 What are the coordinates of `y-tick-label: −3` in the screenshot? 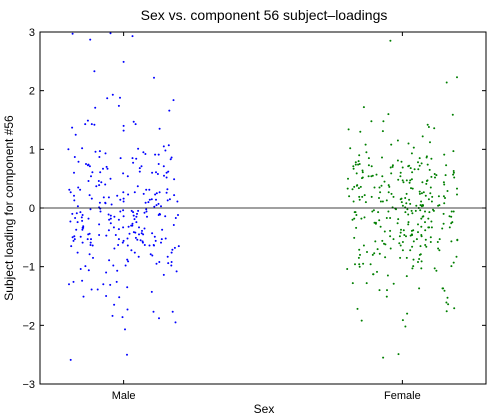 It's located at (28, 385).